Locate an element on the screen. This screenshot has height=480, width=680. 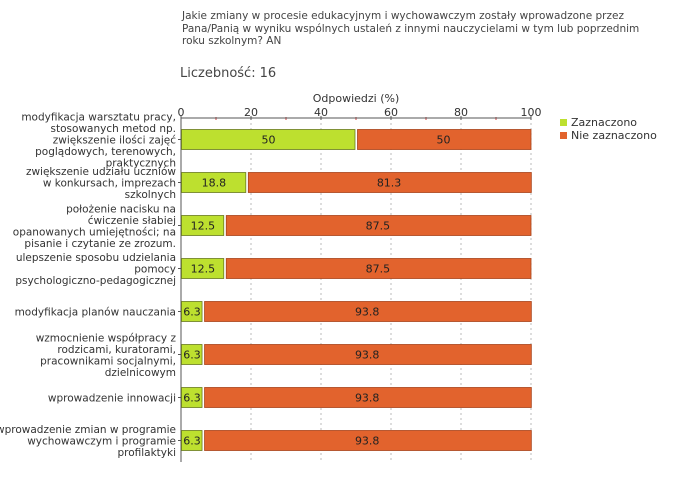
category-label-line: pomocy is located at coordinates (155, 270).